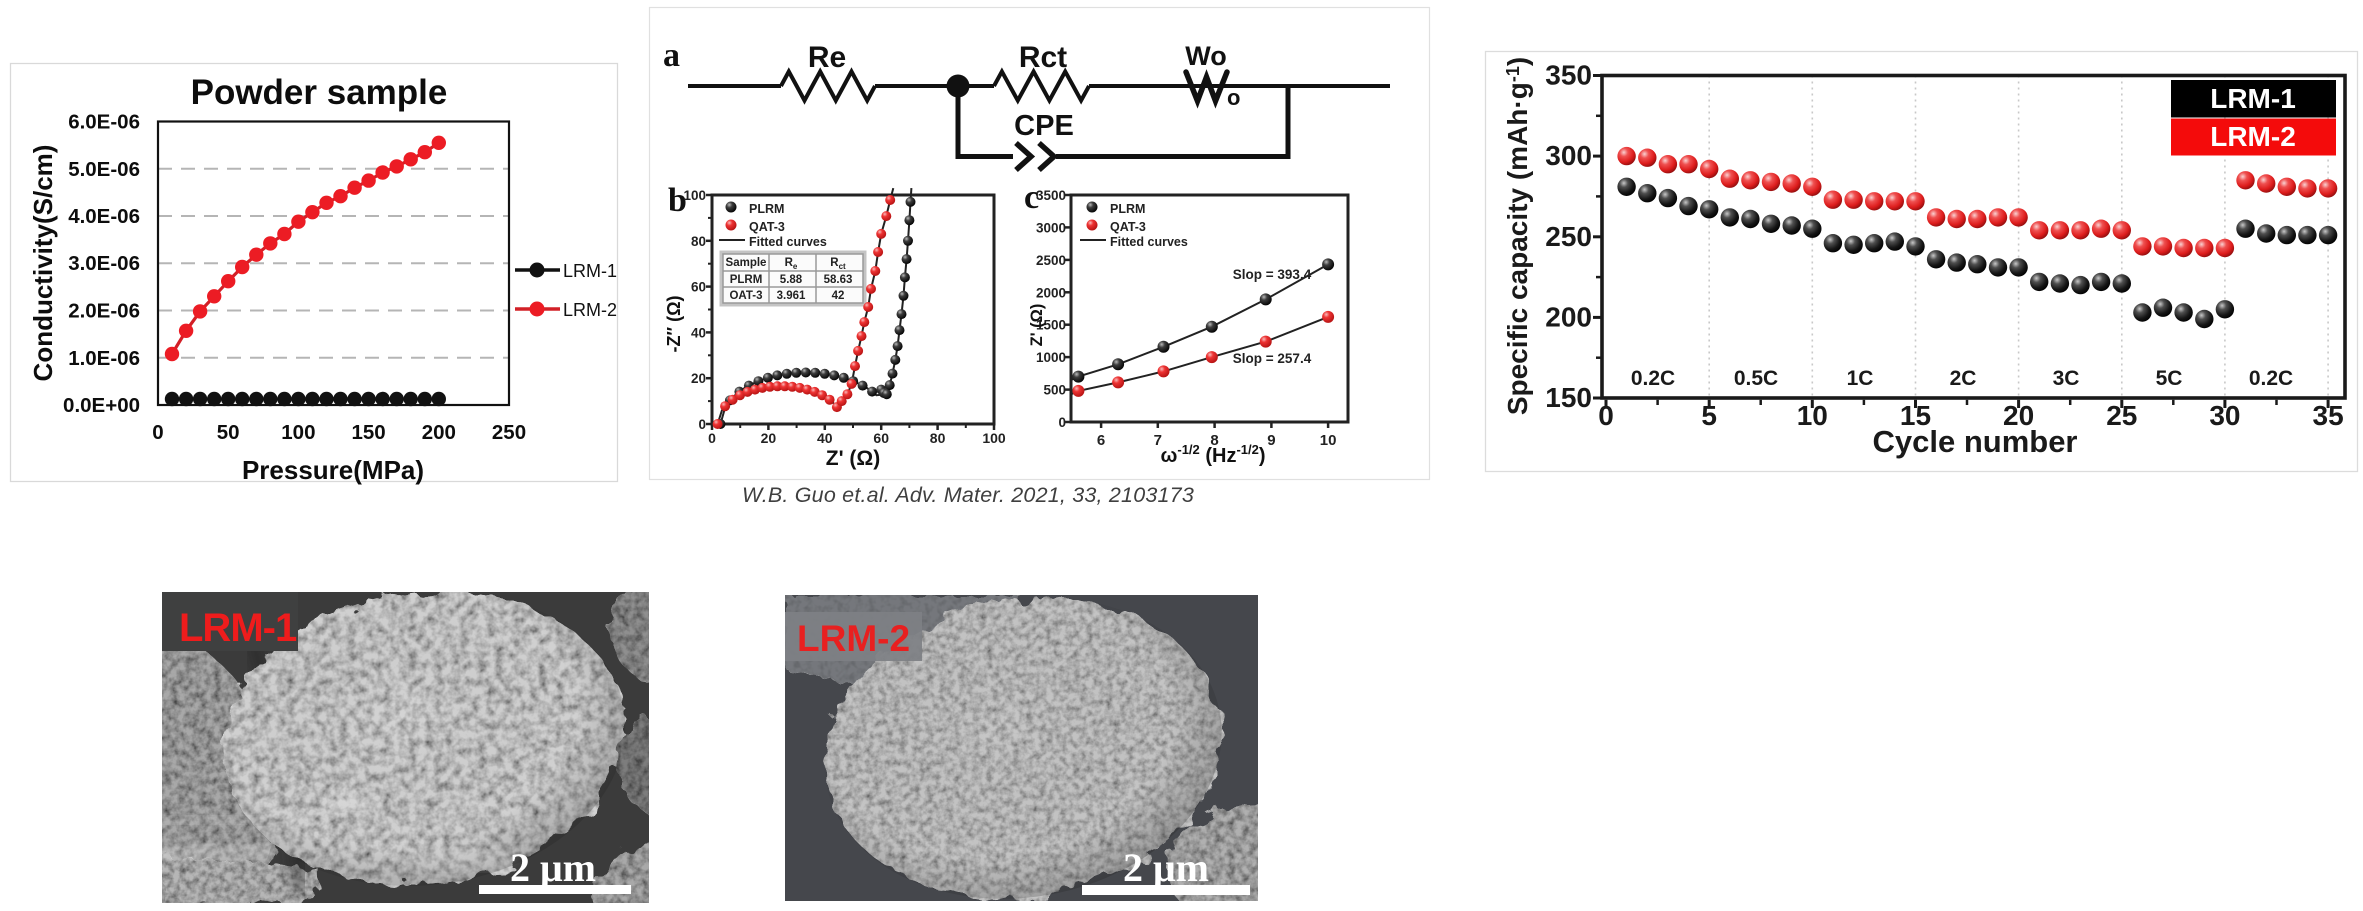  I want to click on svg-text: 3.0E-06, so click(104, 263).